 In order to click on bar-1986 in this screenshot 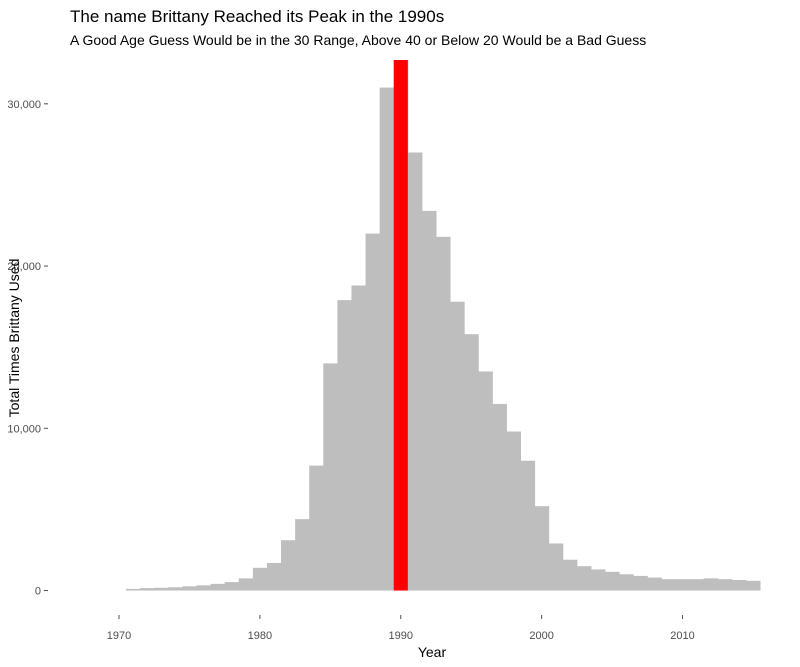, I will do `click(344, 445)`.